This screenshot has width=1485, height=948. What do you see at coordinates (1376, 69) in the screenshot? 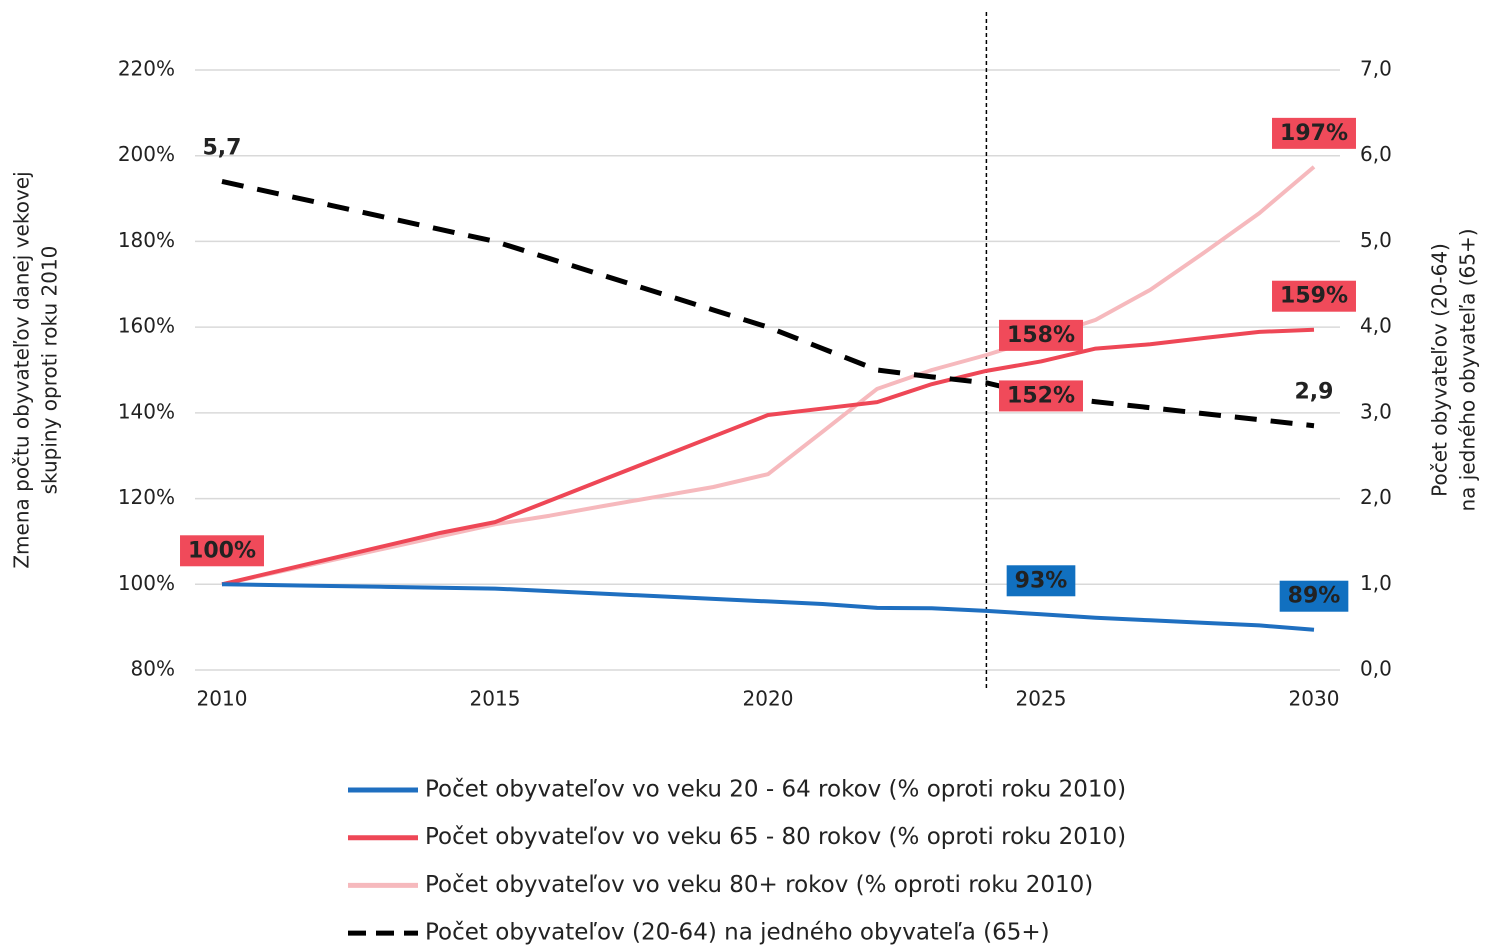
I see `y2-tick-label: 7,0` at bounding box center [1376, 69].